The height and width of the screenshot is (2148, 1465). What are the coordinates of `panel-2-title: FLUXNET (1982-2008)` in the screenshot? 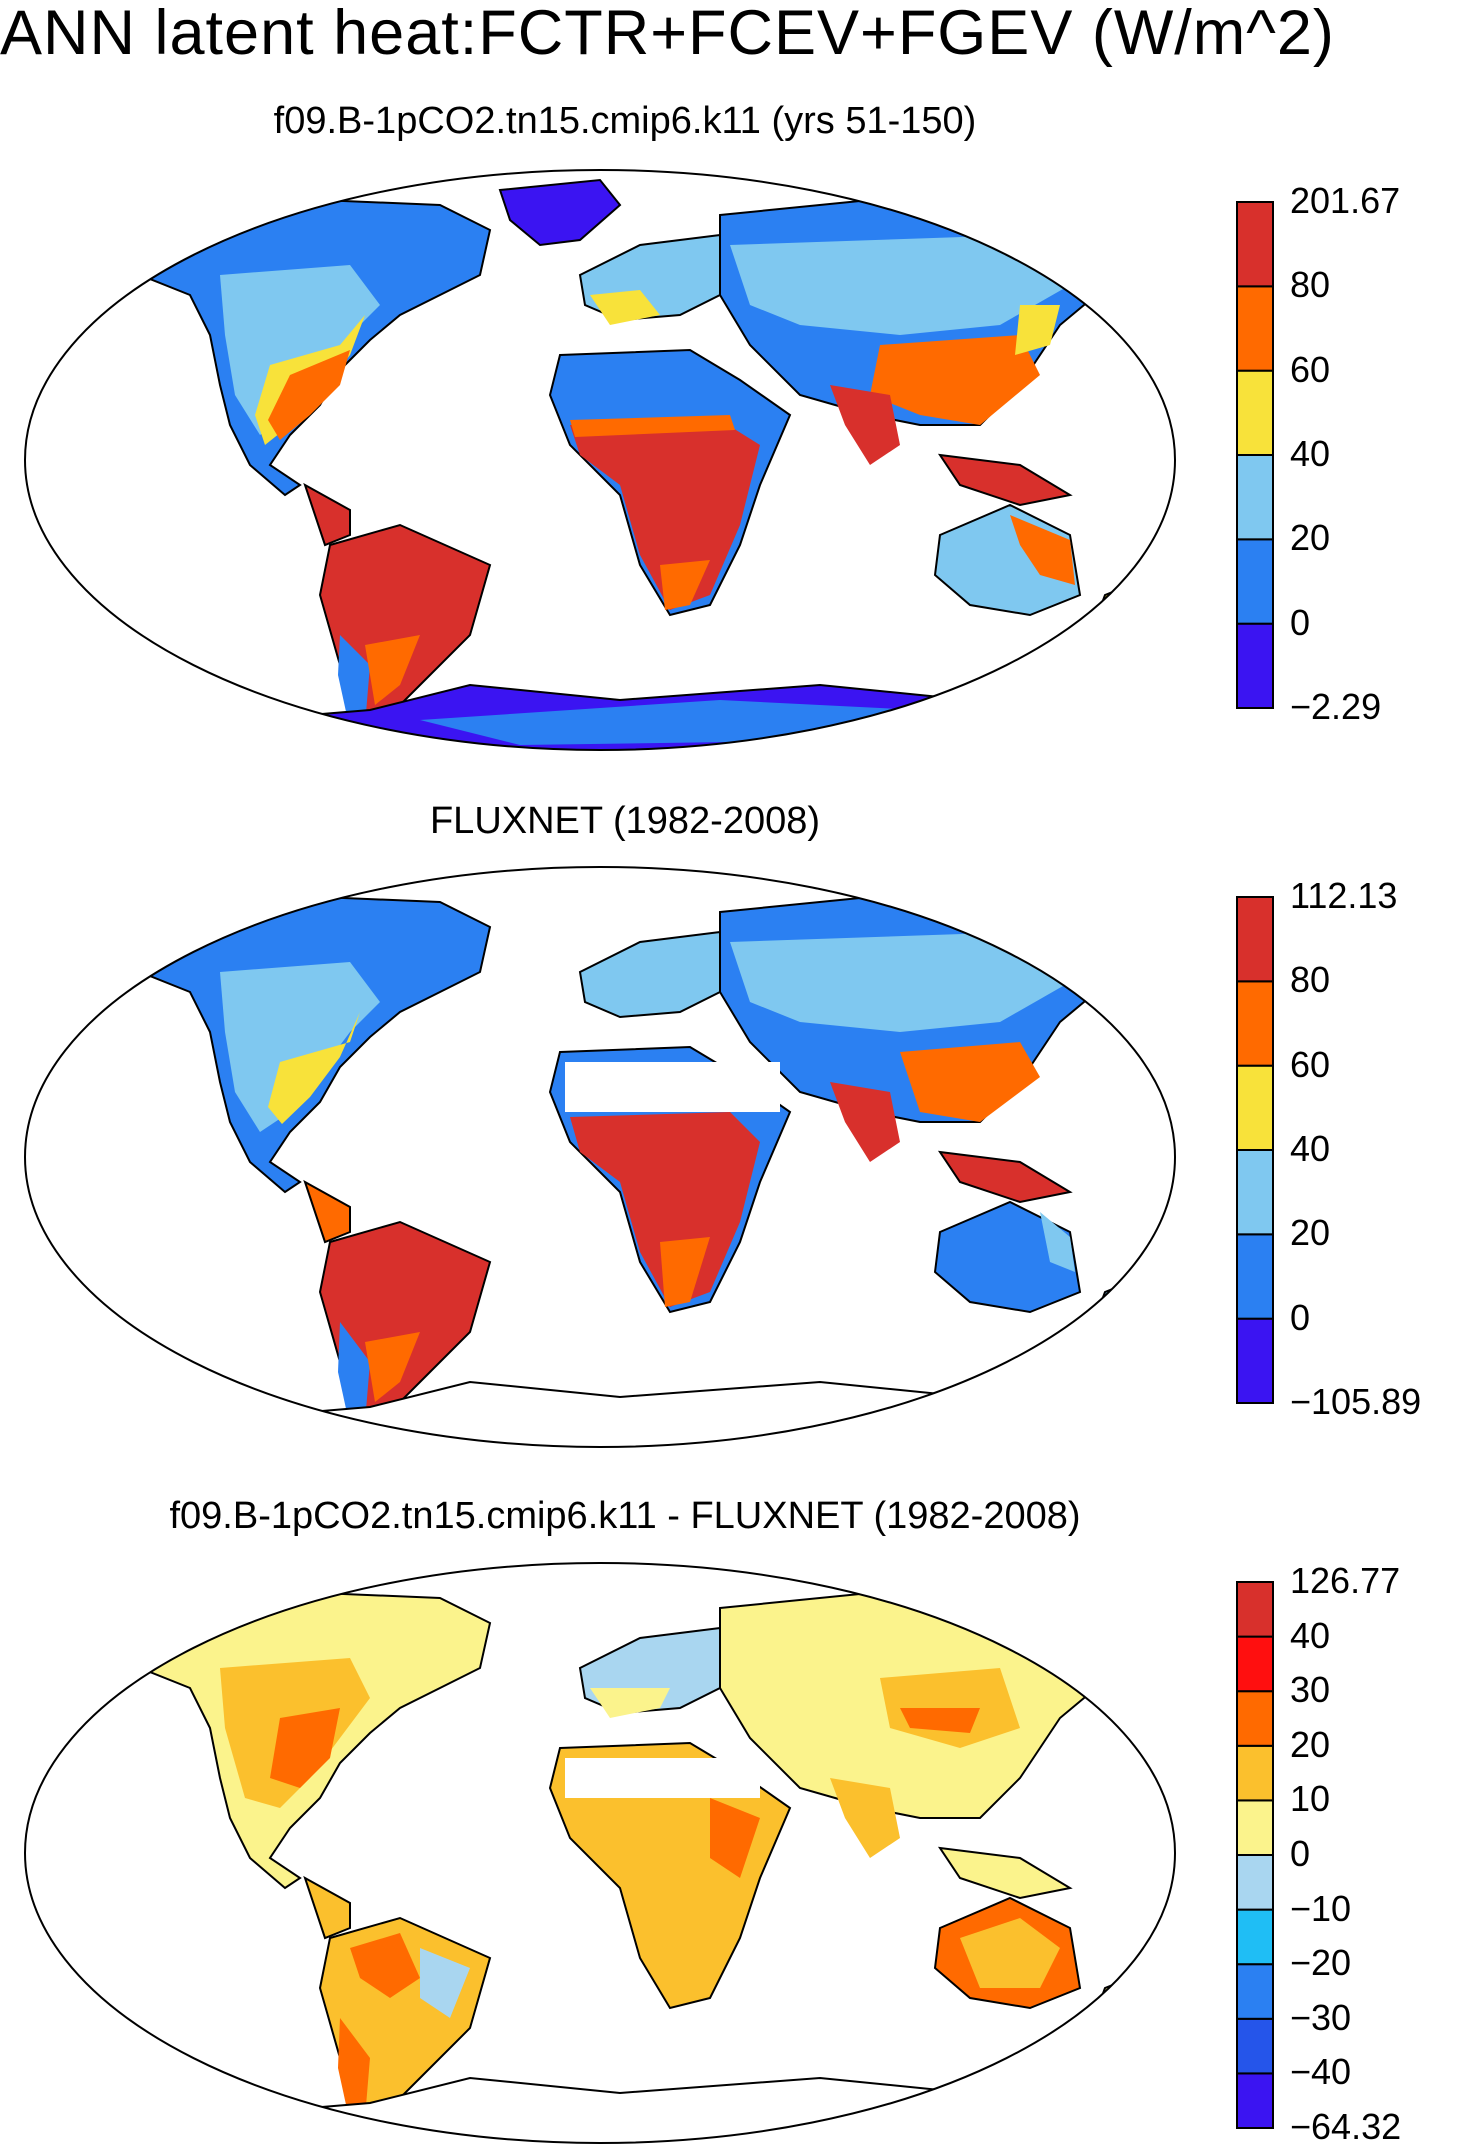 It's located at (625, 821).